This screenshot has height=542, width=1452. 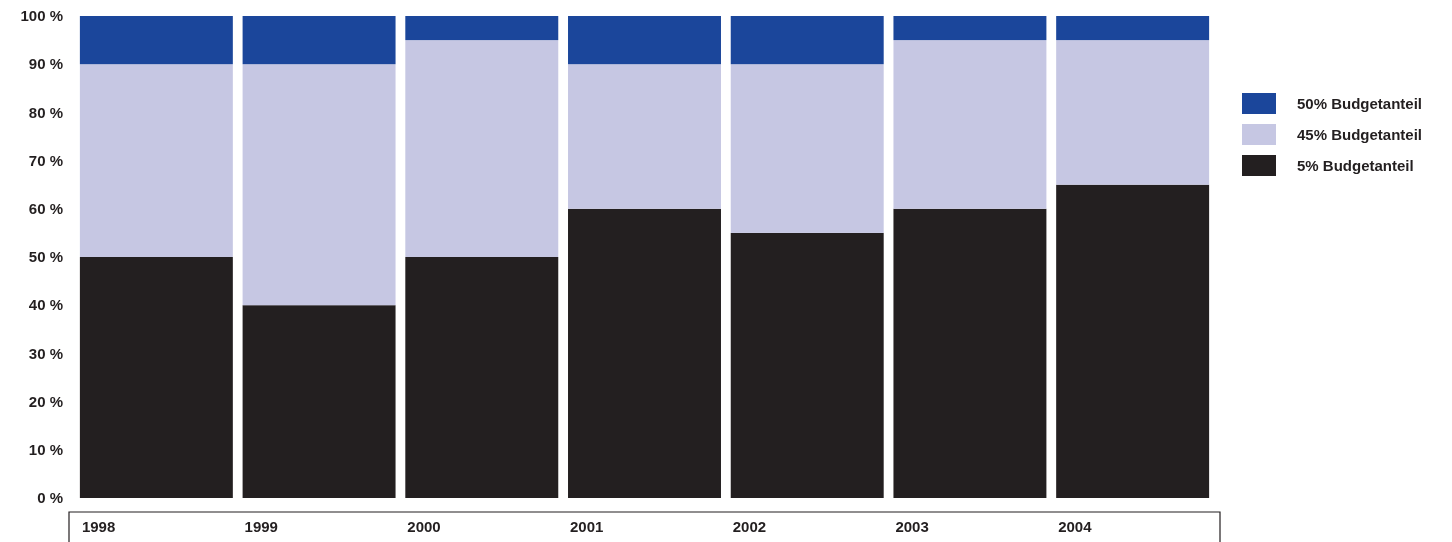 I want to click on y-tick-label: 10 %, so click(x=45, y=450).